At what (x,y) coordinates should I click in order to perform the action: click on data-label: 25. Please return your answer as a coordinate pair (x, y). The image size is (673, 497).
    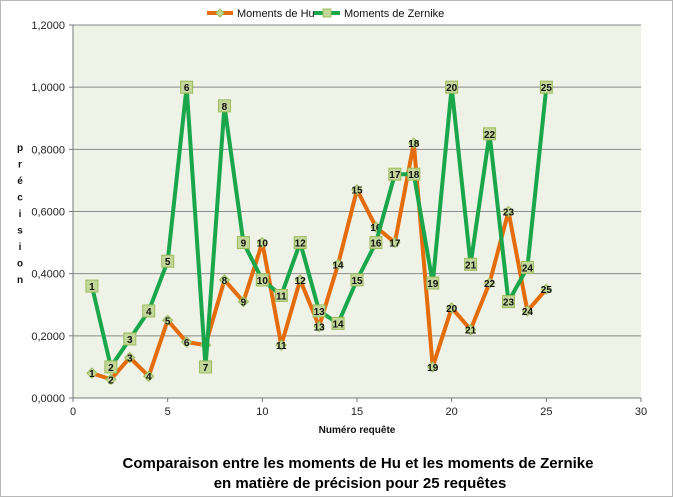
    Looking at the image, I should click on (547, 88).